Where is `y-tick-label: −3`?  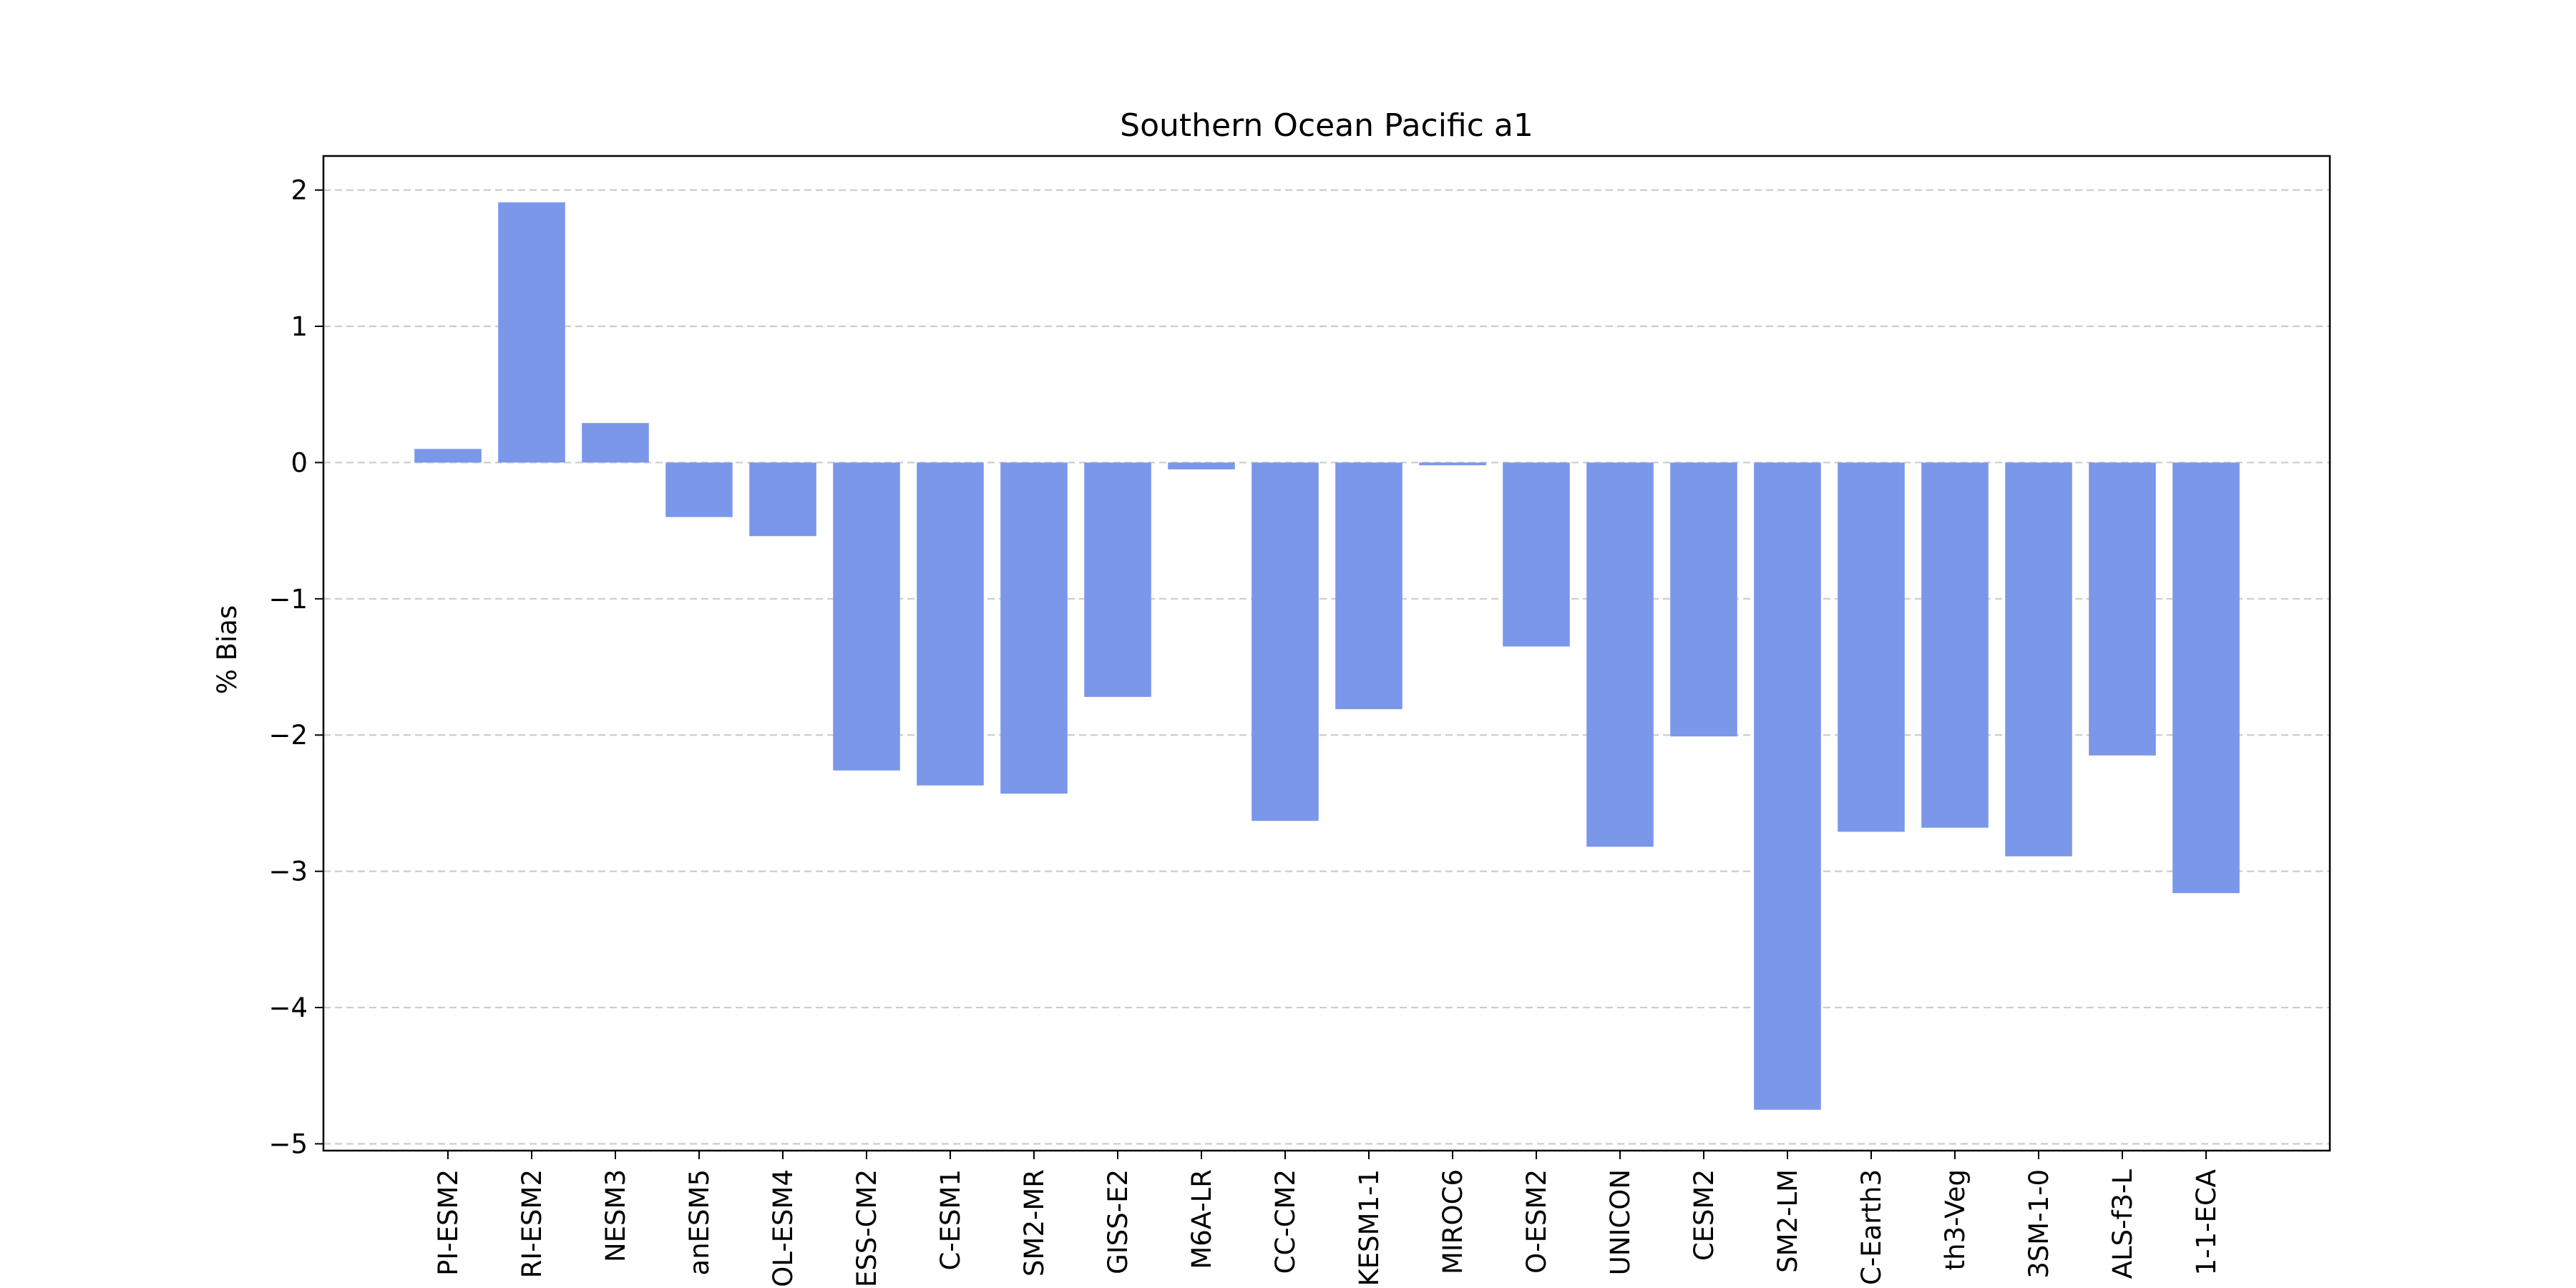
y-tick-label: −3 is located at coordinates (288, 872).